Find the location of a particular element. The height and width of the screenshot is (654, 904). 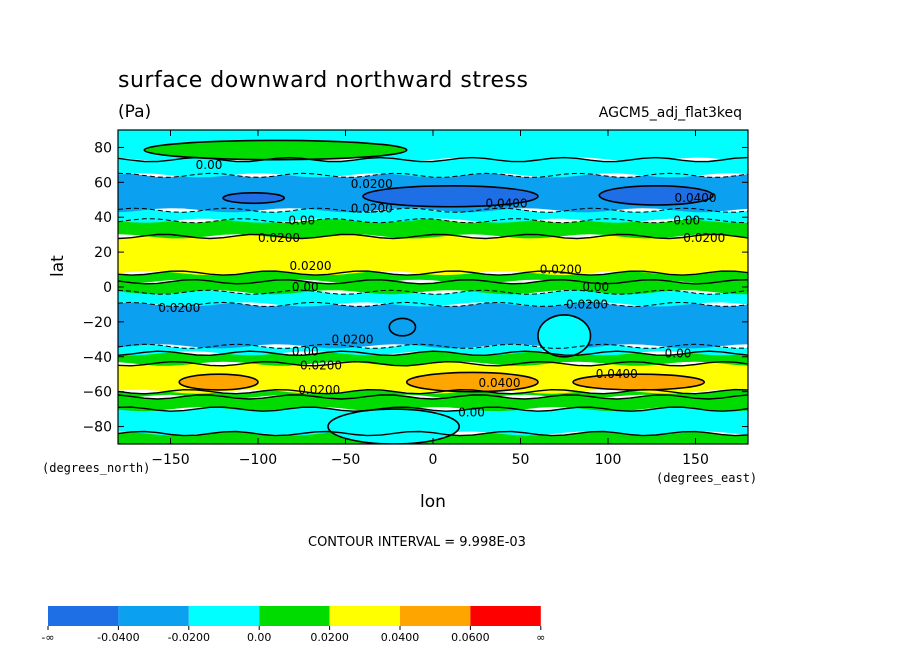

contour-interval-label: CONTOUR INTERVAL = 9.998E-03 is located at coordinates (417, 542).